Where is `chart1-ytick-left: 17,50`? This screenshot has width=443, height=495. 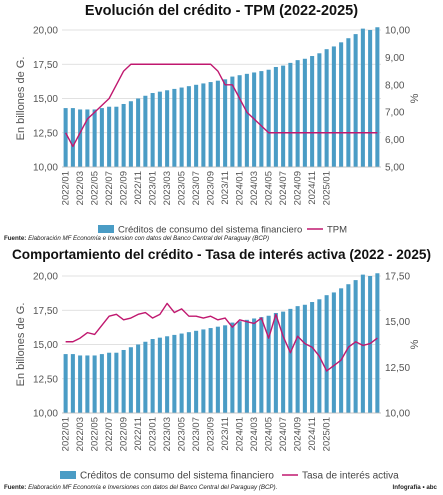
chart1-ytick-left: 17,50 is located at coordinates (45, 65).